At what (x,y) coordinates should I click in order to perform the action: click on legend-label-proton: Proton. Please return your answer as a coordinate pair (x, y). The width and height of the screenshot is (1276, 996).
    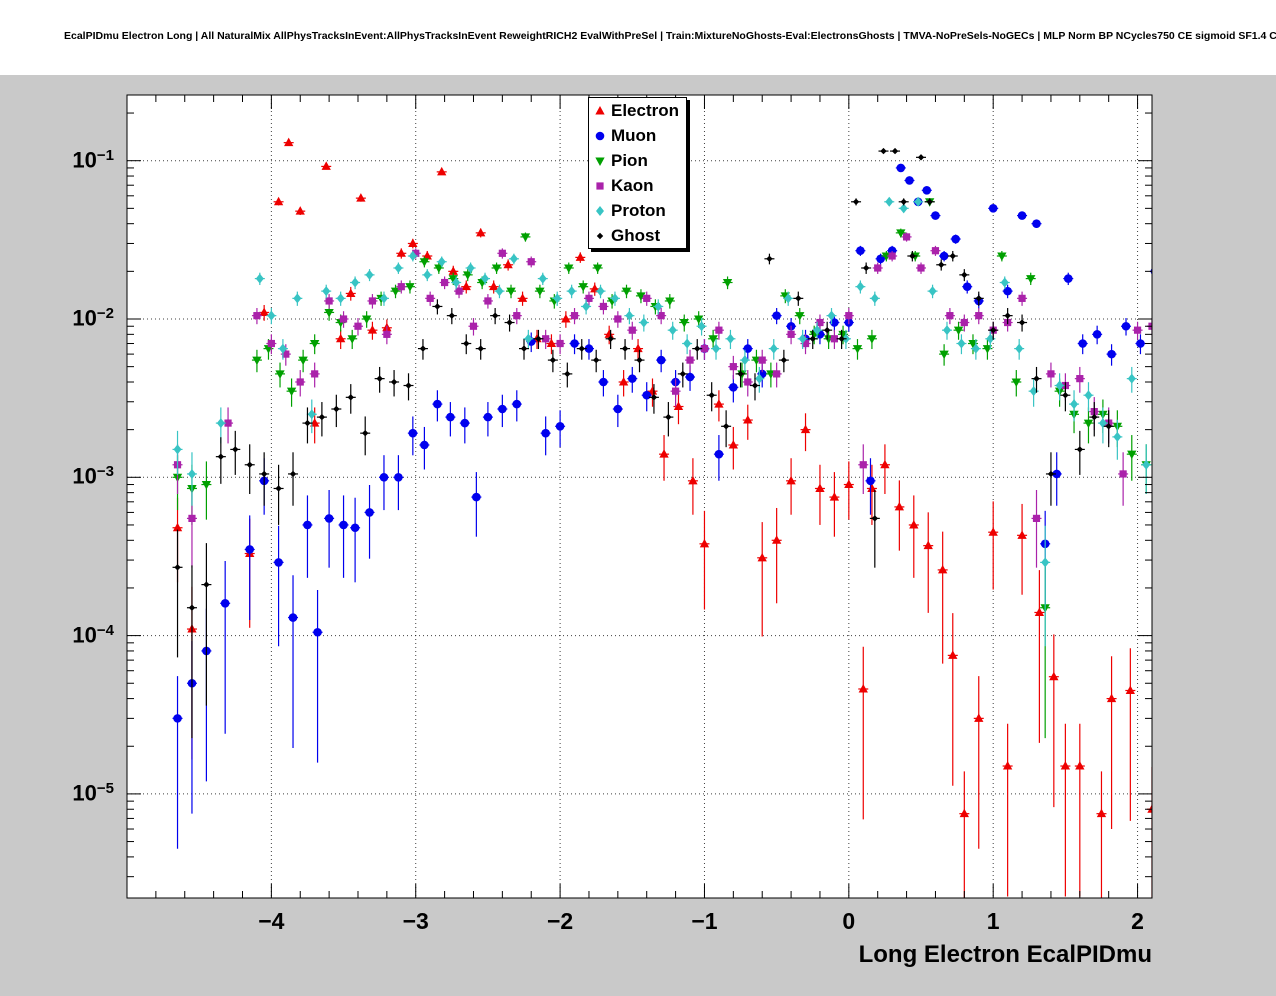
    Looking at the image, I should click on (638, 210).